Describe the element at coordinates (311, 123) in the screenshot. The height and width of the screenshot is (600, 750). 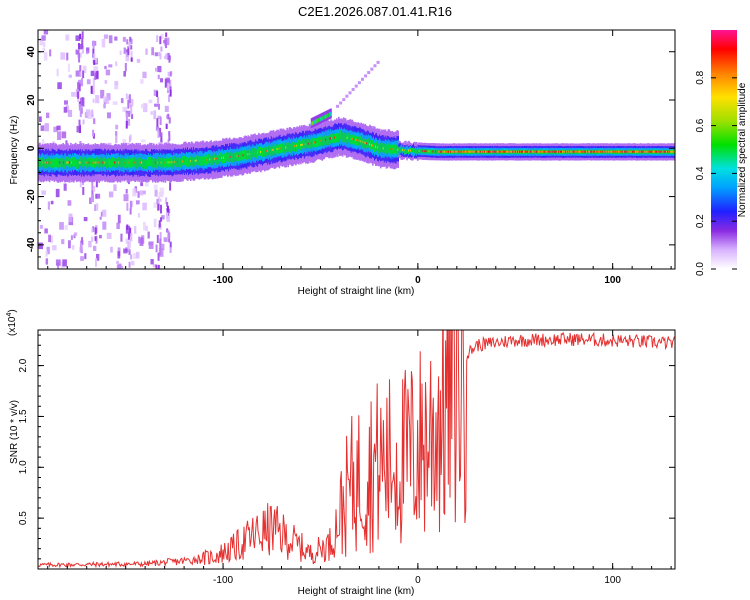
I see `spectrogram-branch-core` at that location.